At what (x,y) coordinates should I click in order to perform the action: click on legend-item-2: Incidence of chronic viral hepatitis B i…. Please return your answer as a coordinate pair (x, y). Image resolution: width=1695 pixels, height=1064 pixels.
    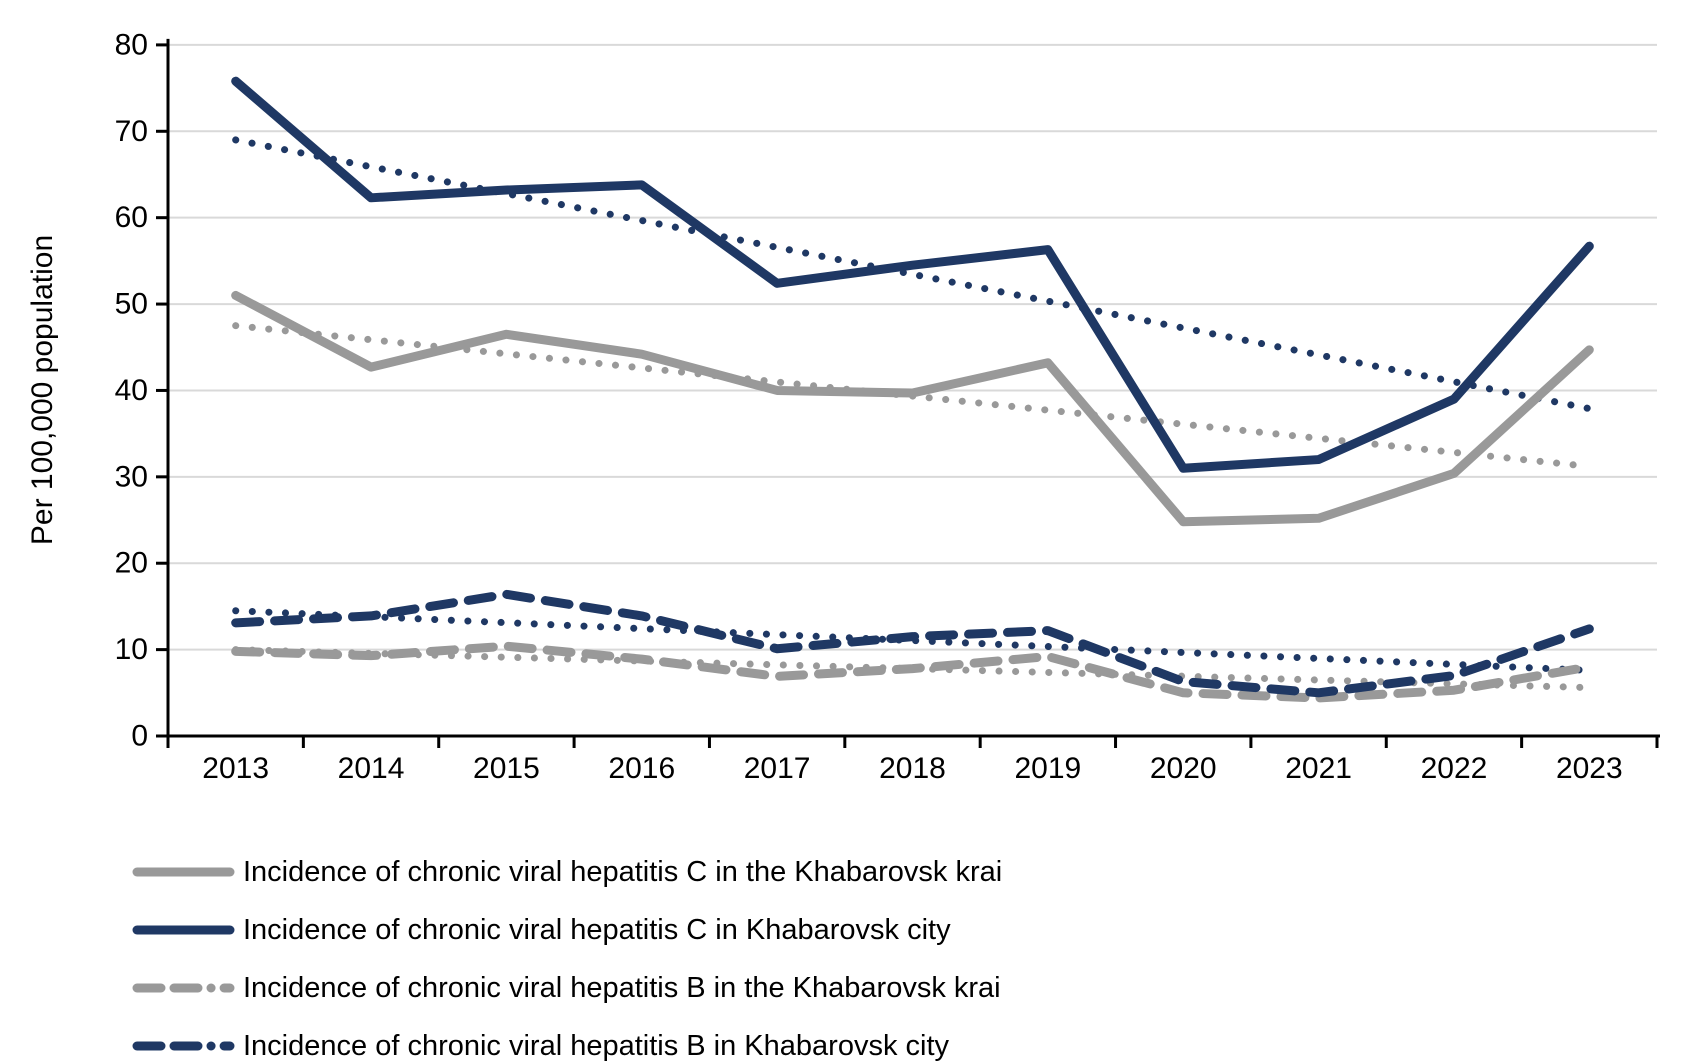
    Looking at the image, I should click on (566, 988).